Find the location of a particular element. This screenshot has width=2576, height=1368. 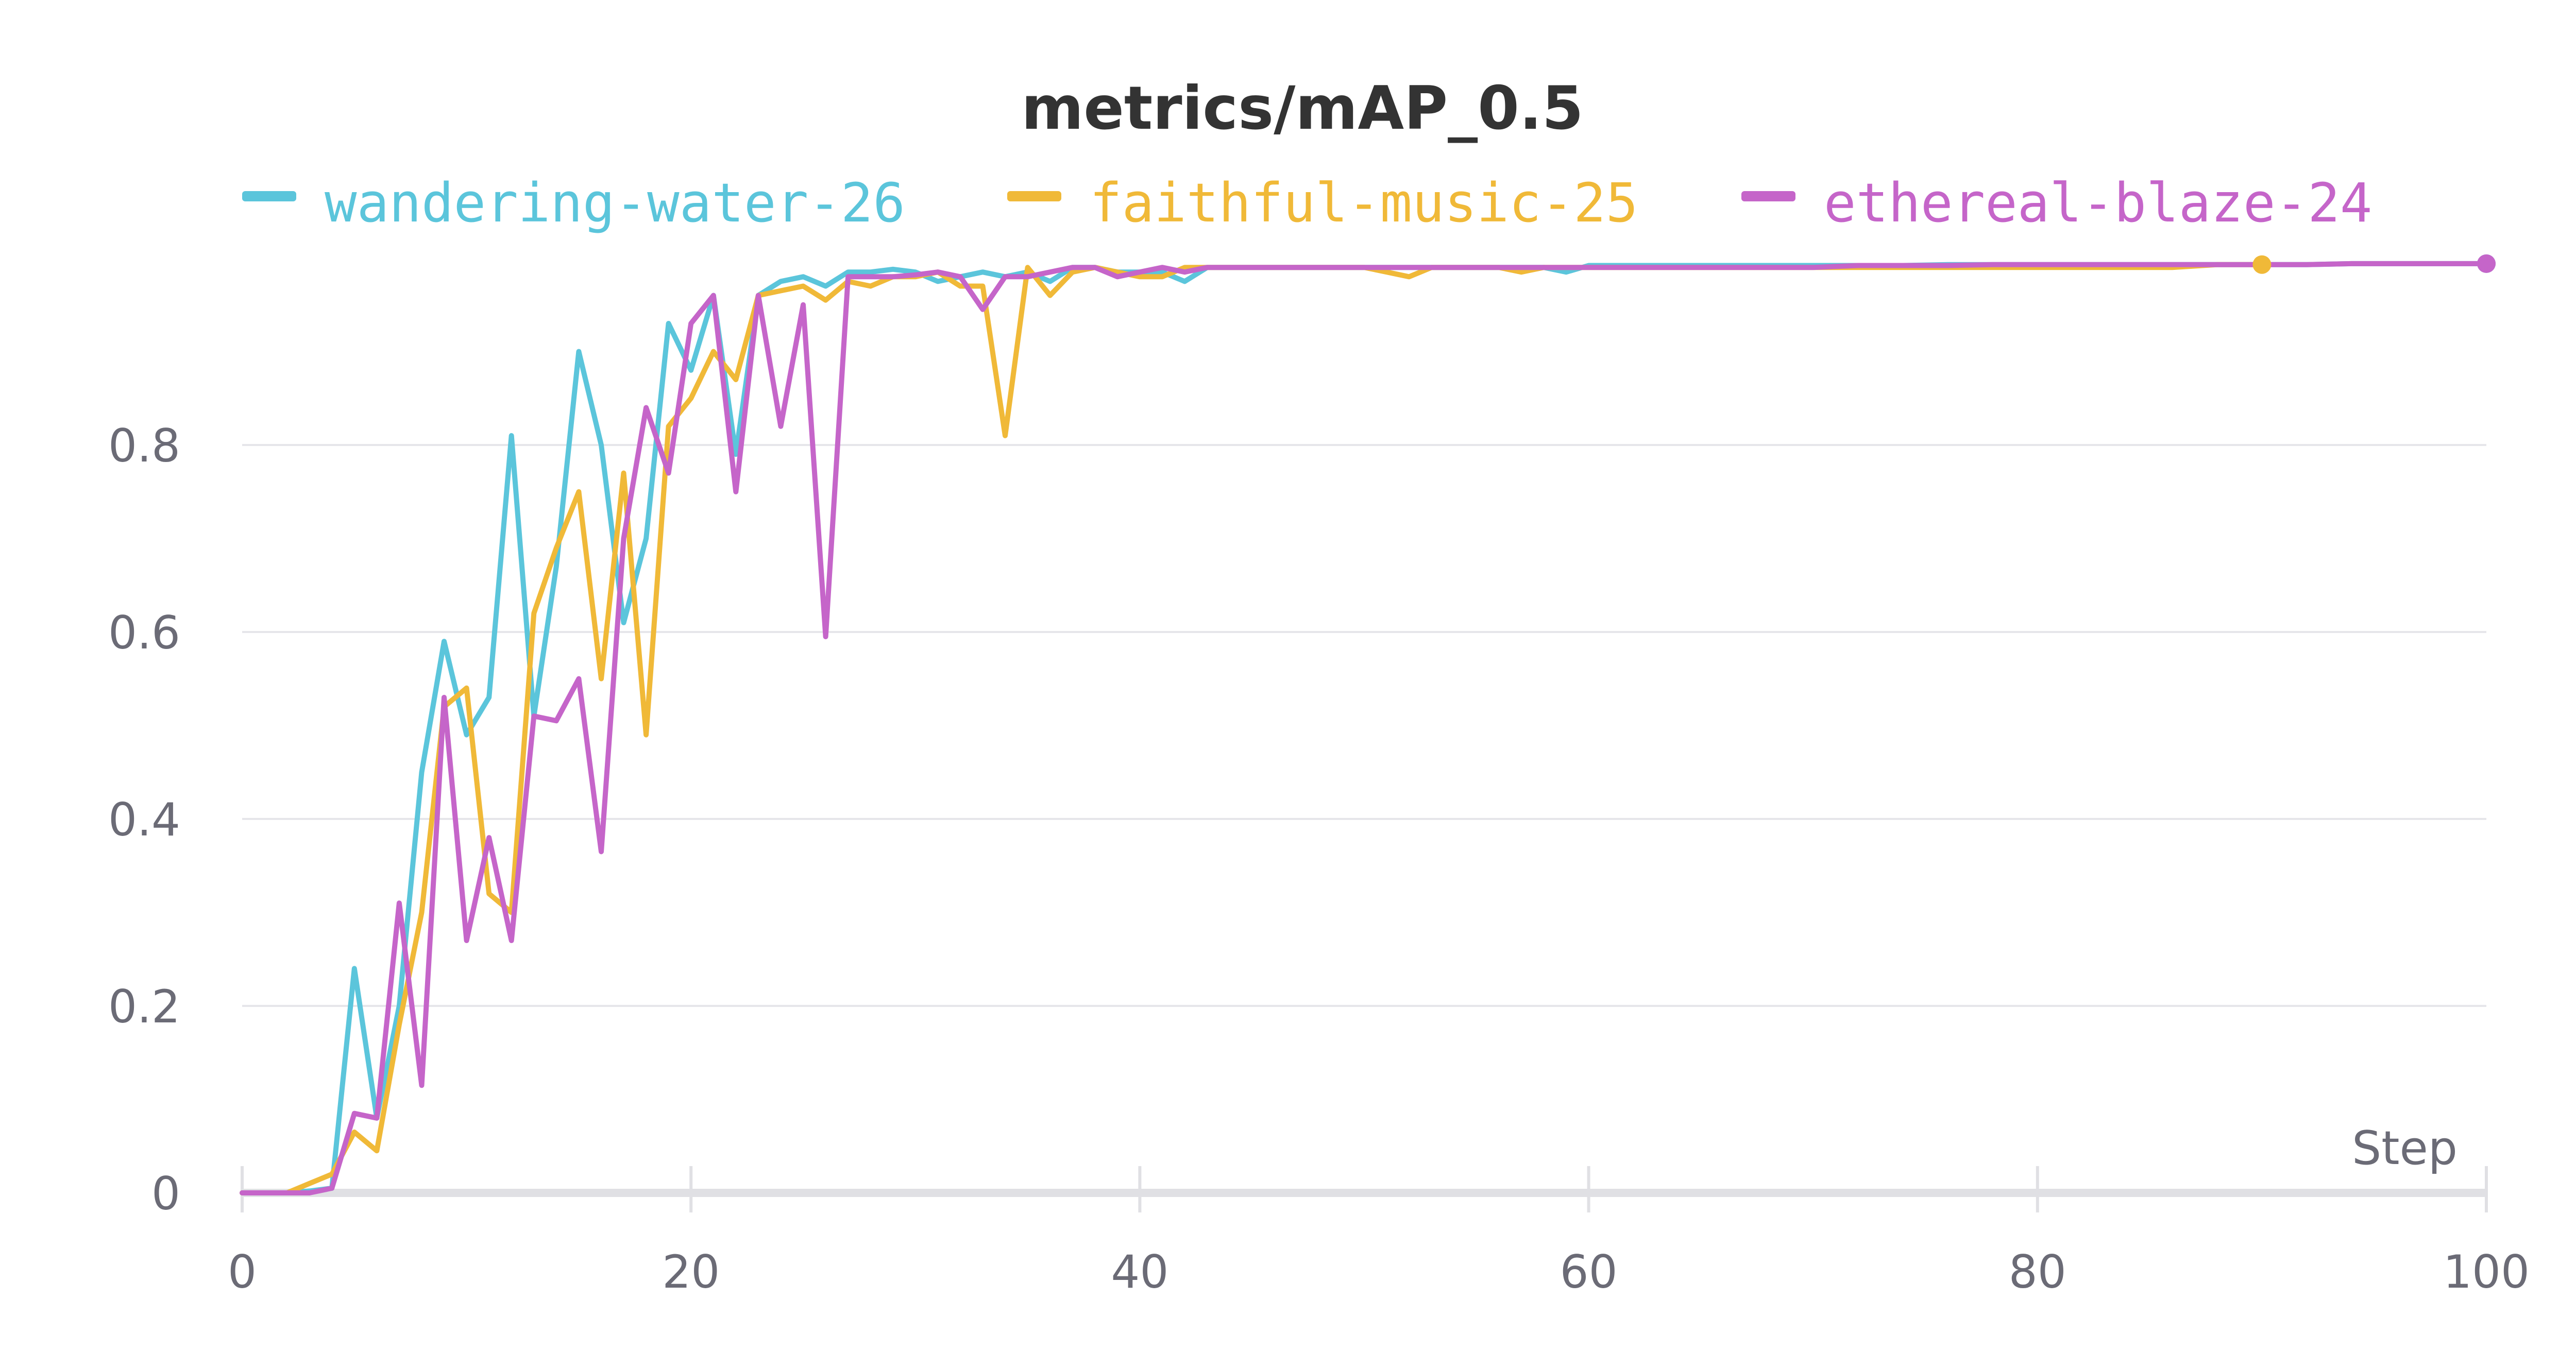

legend-item: faithful-music-25 is located at coordinates (1322, 203).